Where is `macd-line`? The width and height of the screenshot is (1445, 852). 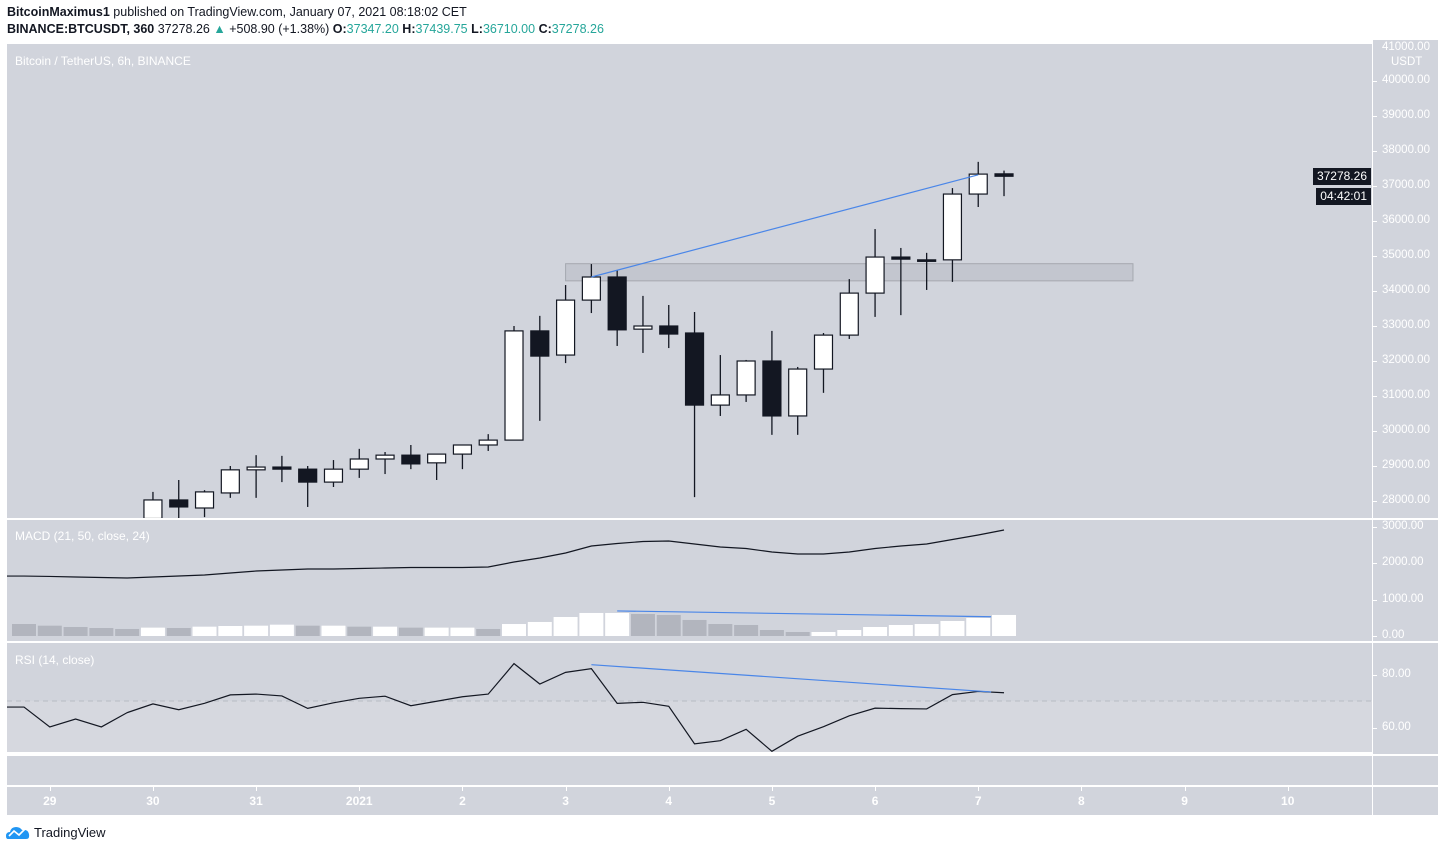 macd-line is located at coordinates (506, 554).